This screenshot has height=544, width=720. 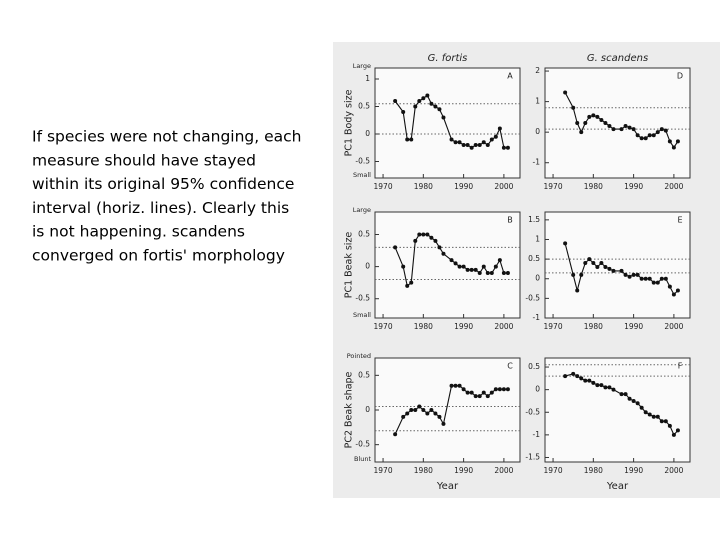 What do you see at coordinates (503, 186) in the screenshot?
I see `x-tick-label: 2000` at bounding box center [503, 186].